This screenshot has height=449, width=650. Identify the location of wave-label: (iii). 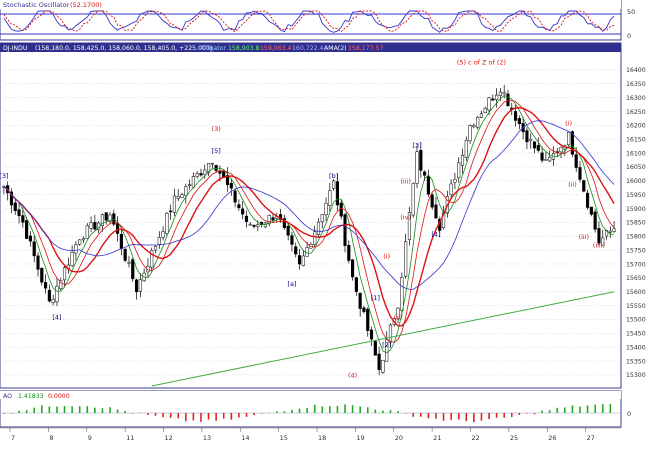
(584, 237).